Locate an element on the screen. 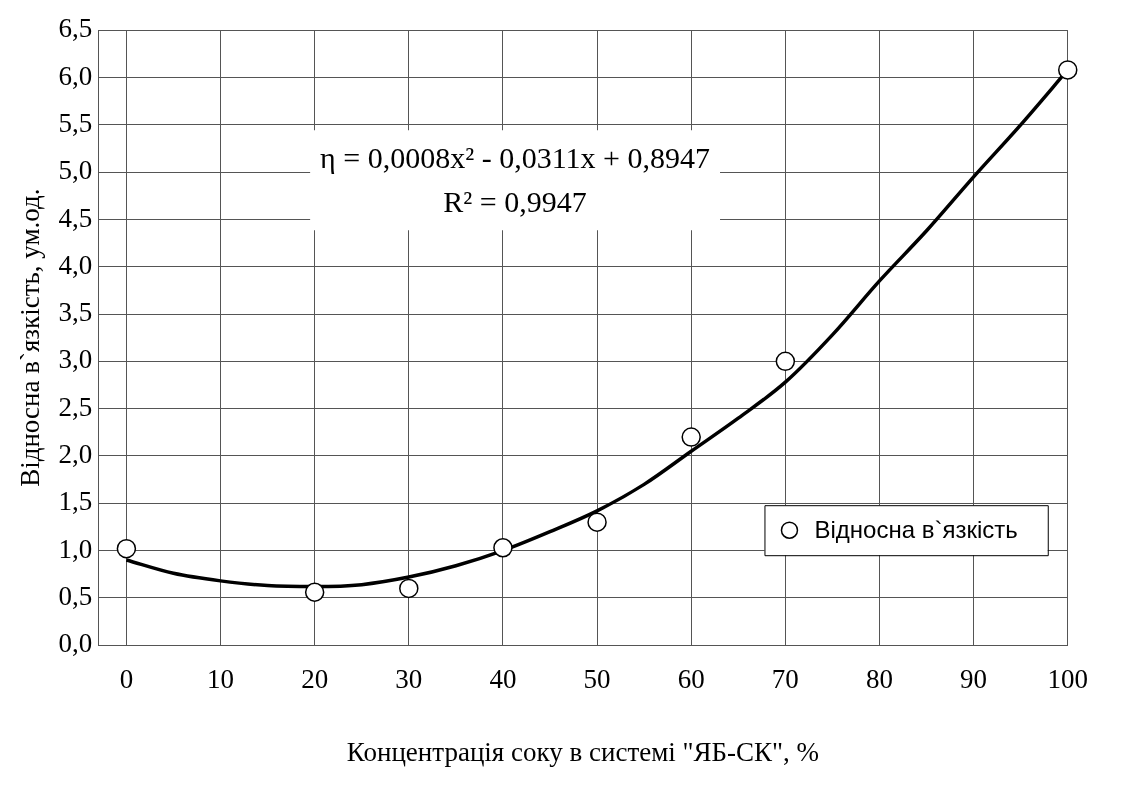 Image resolution: width=1123 pixels, height=787 pixels. y-tick-label: 6,5 is located at coordinates (75, 28).